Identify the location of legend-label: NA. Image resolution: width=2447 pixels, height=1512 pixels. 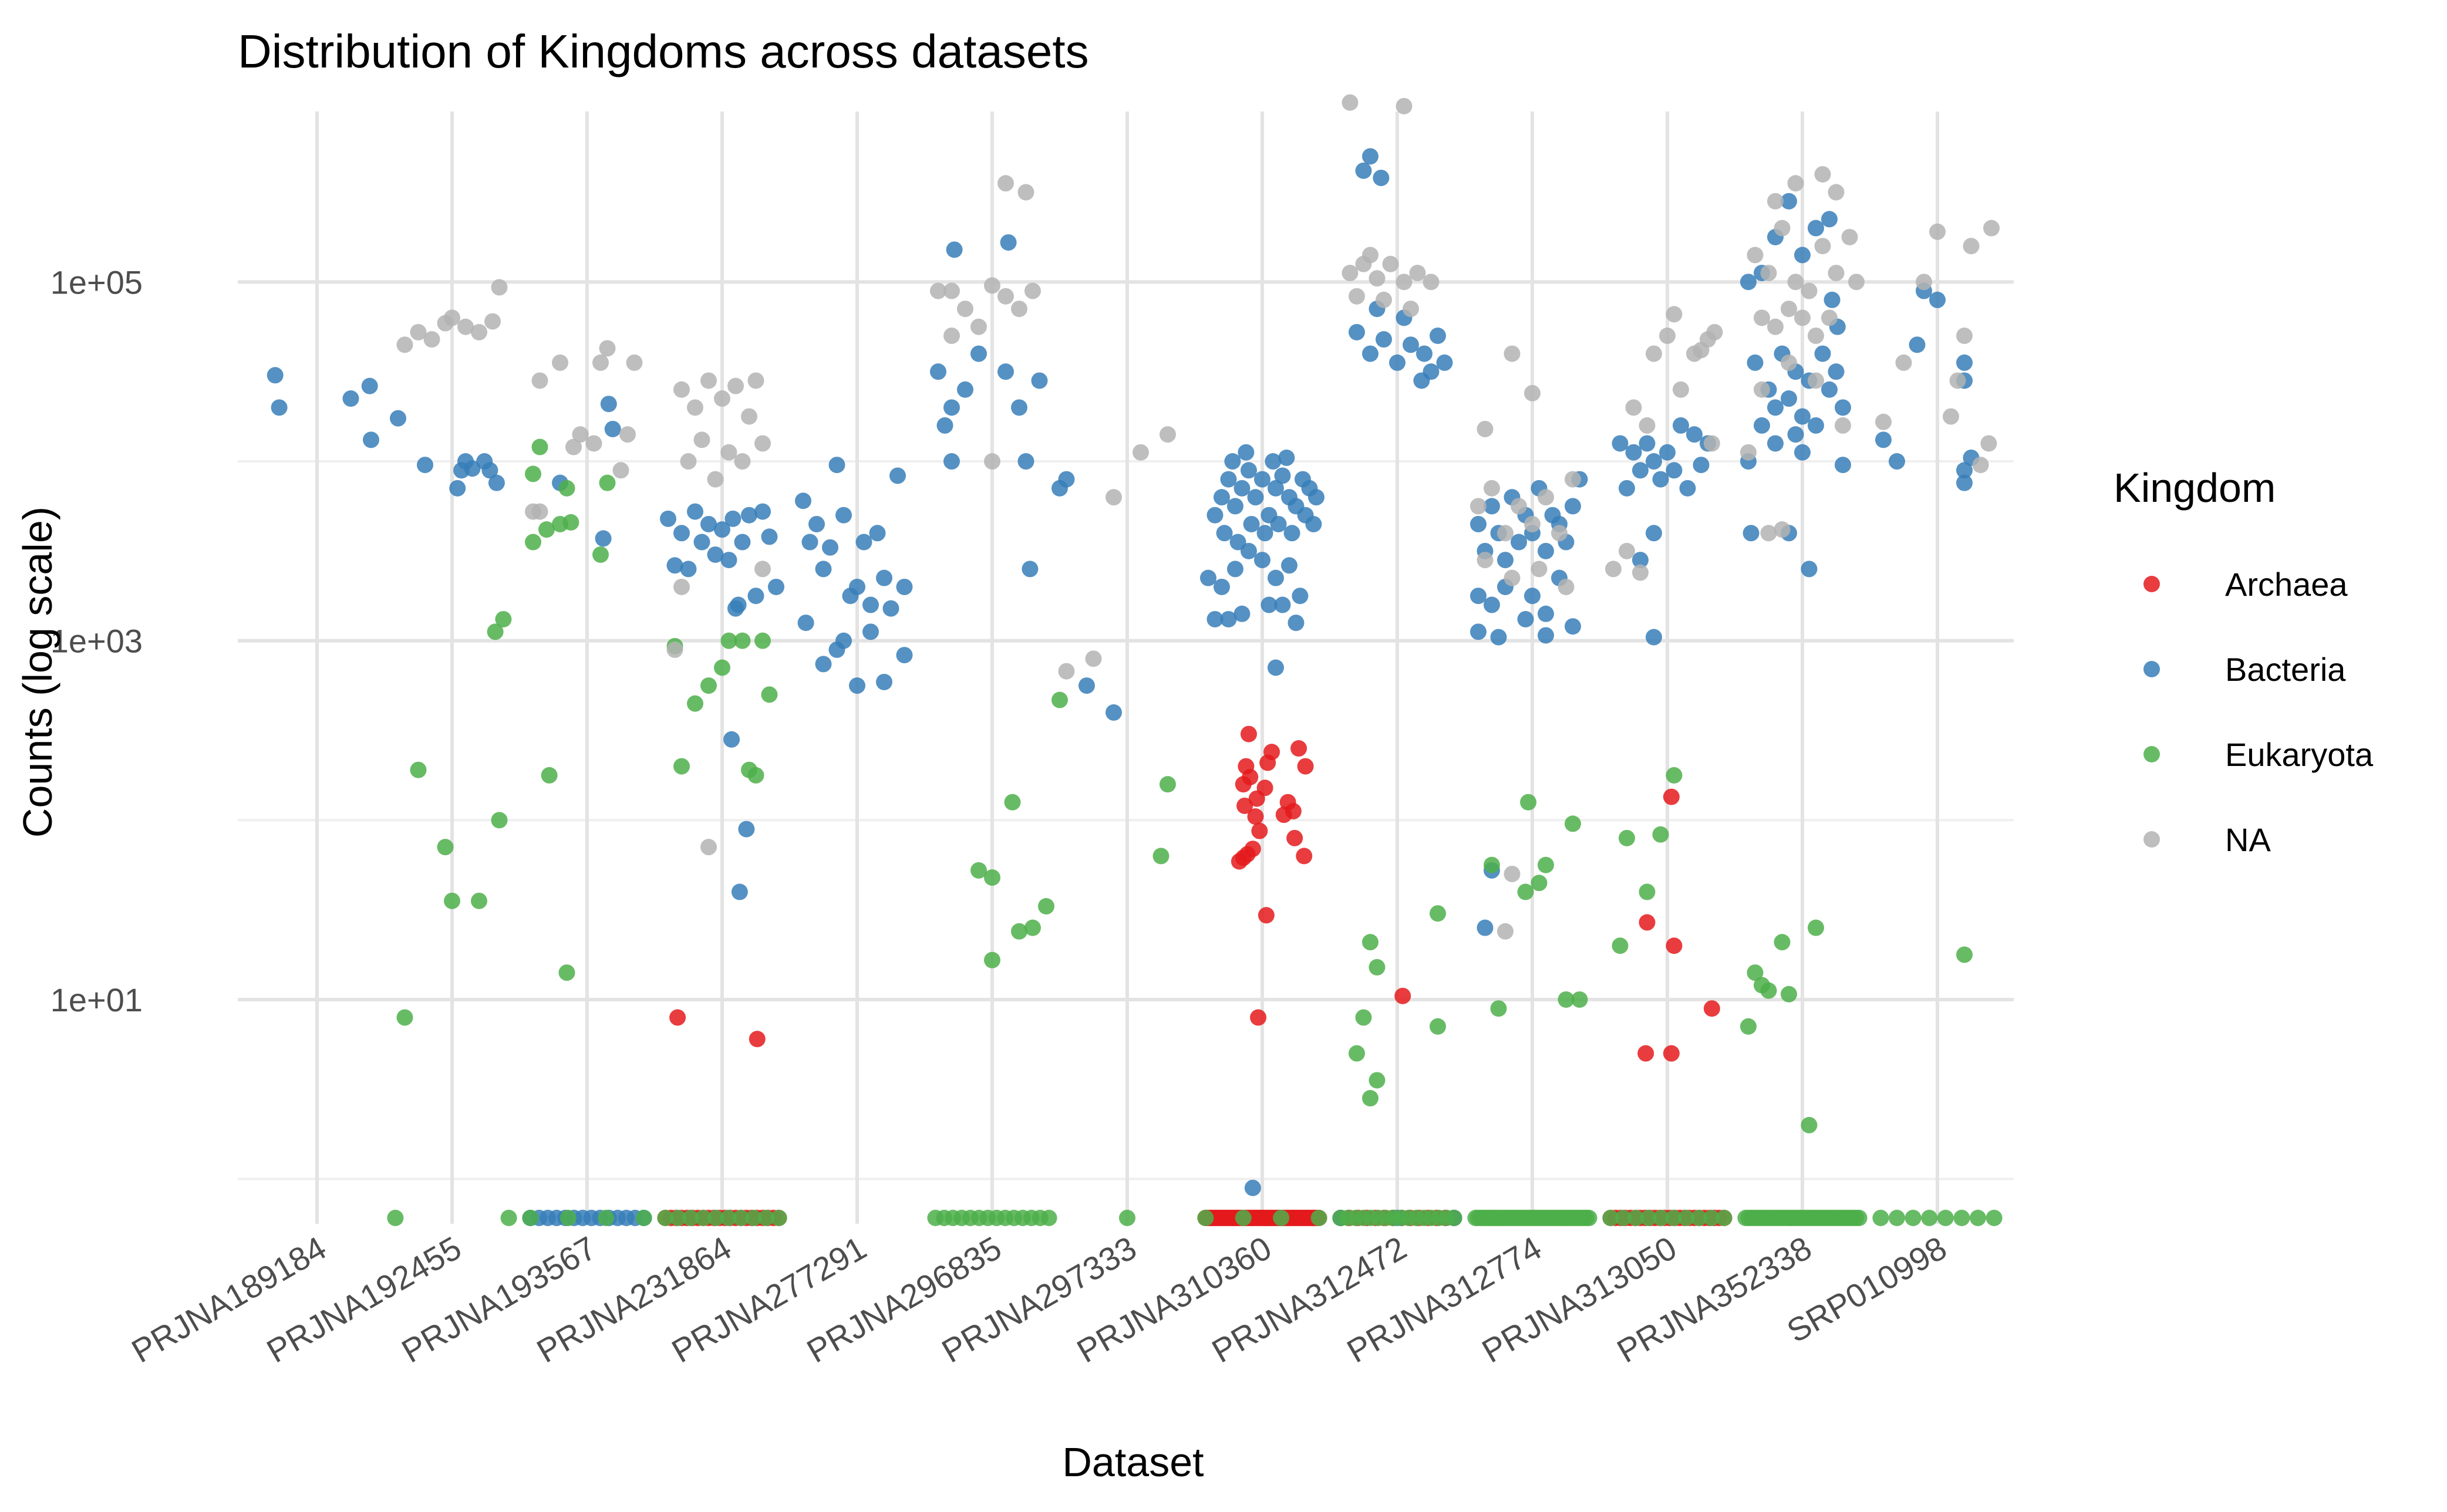
(2248, 840).